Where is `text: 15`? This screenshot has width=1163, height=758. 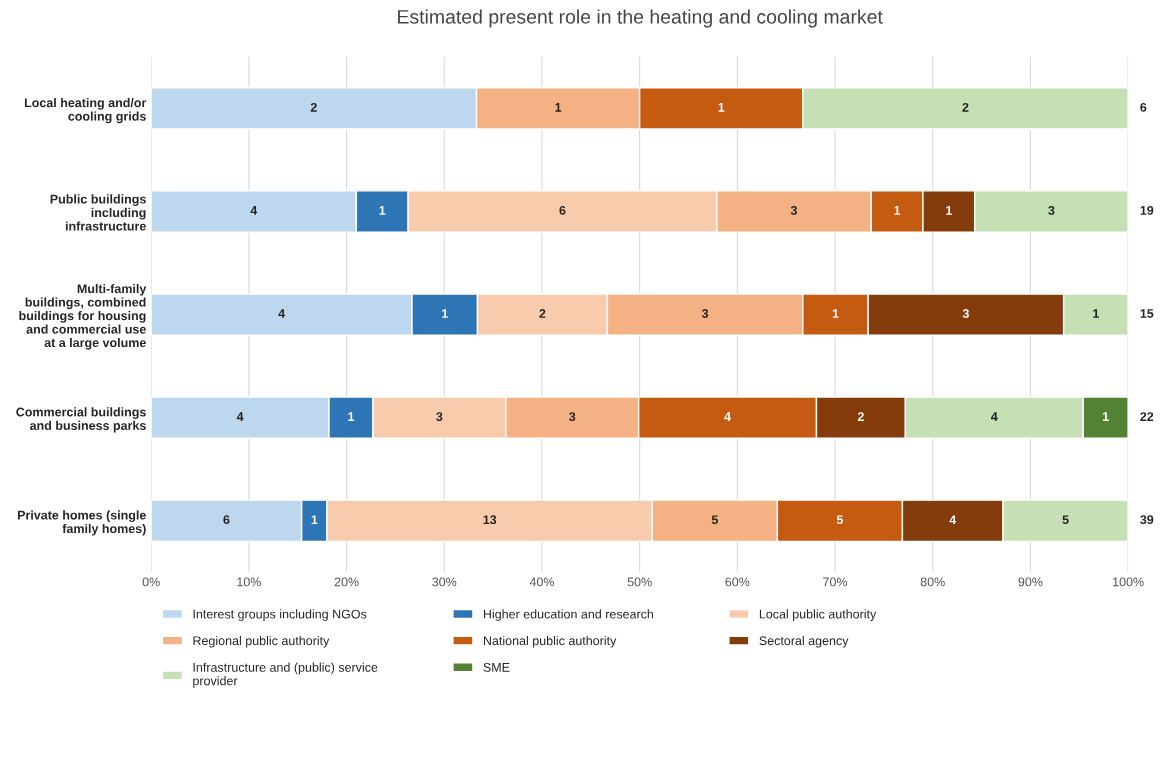 text: 15 is located at coordinates (1147, 313).